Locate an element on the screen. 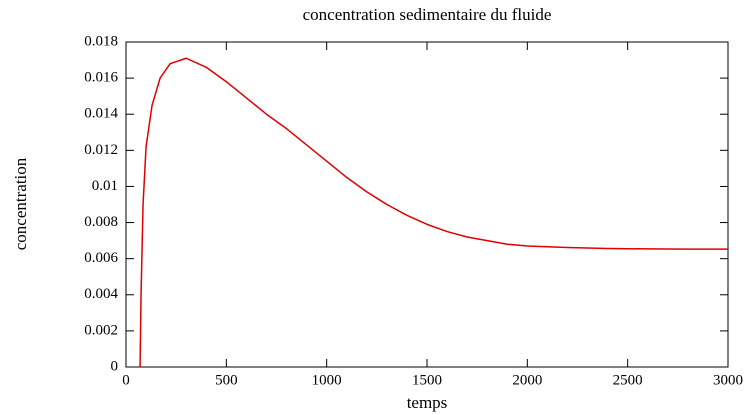  x-tick-label: 0 is located at coordinates (126, 380).